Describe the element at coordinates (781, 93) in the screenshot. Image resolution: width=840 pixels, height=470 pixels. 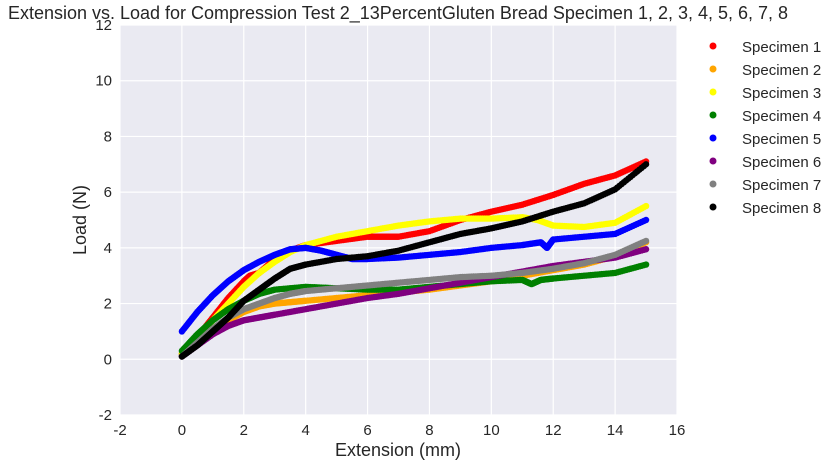
I see `legend-label: Specimen 3` at that location.